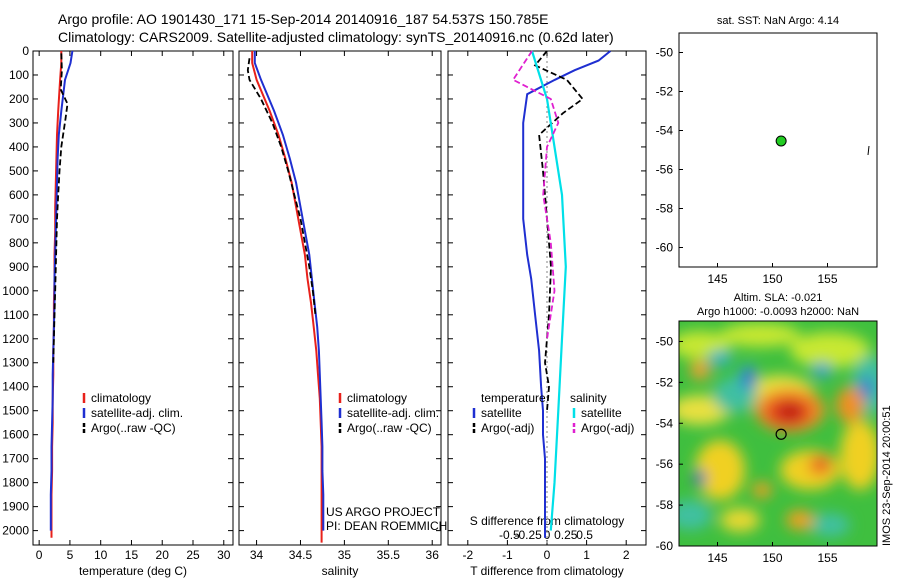 Image resolution: width=900 pixels, height=580 pixels. I want to click on s-difference-tick: -0.5, so click(509, 535).